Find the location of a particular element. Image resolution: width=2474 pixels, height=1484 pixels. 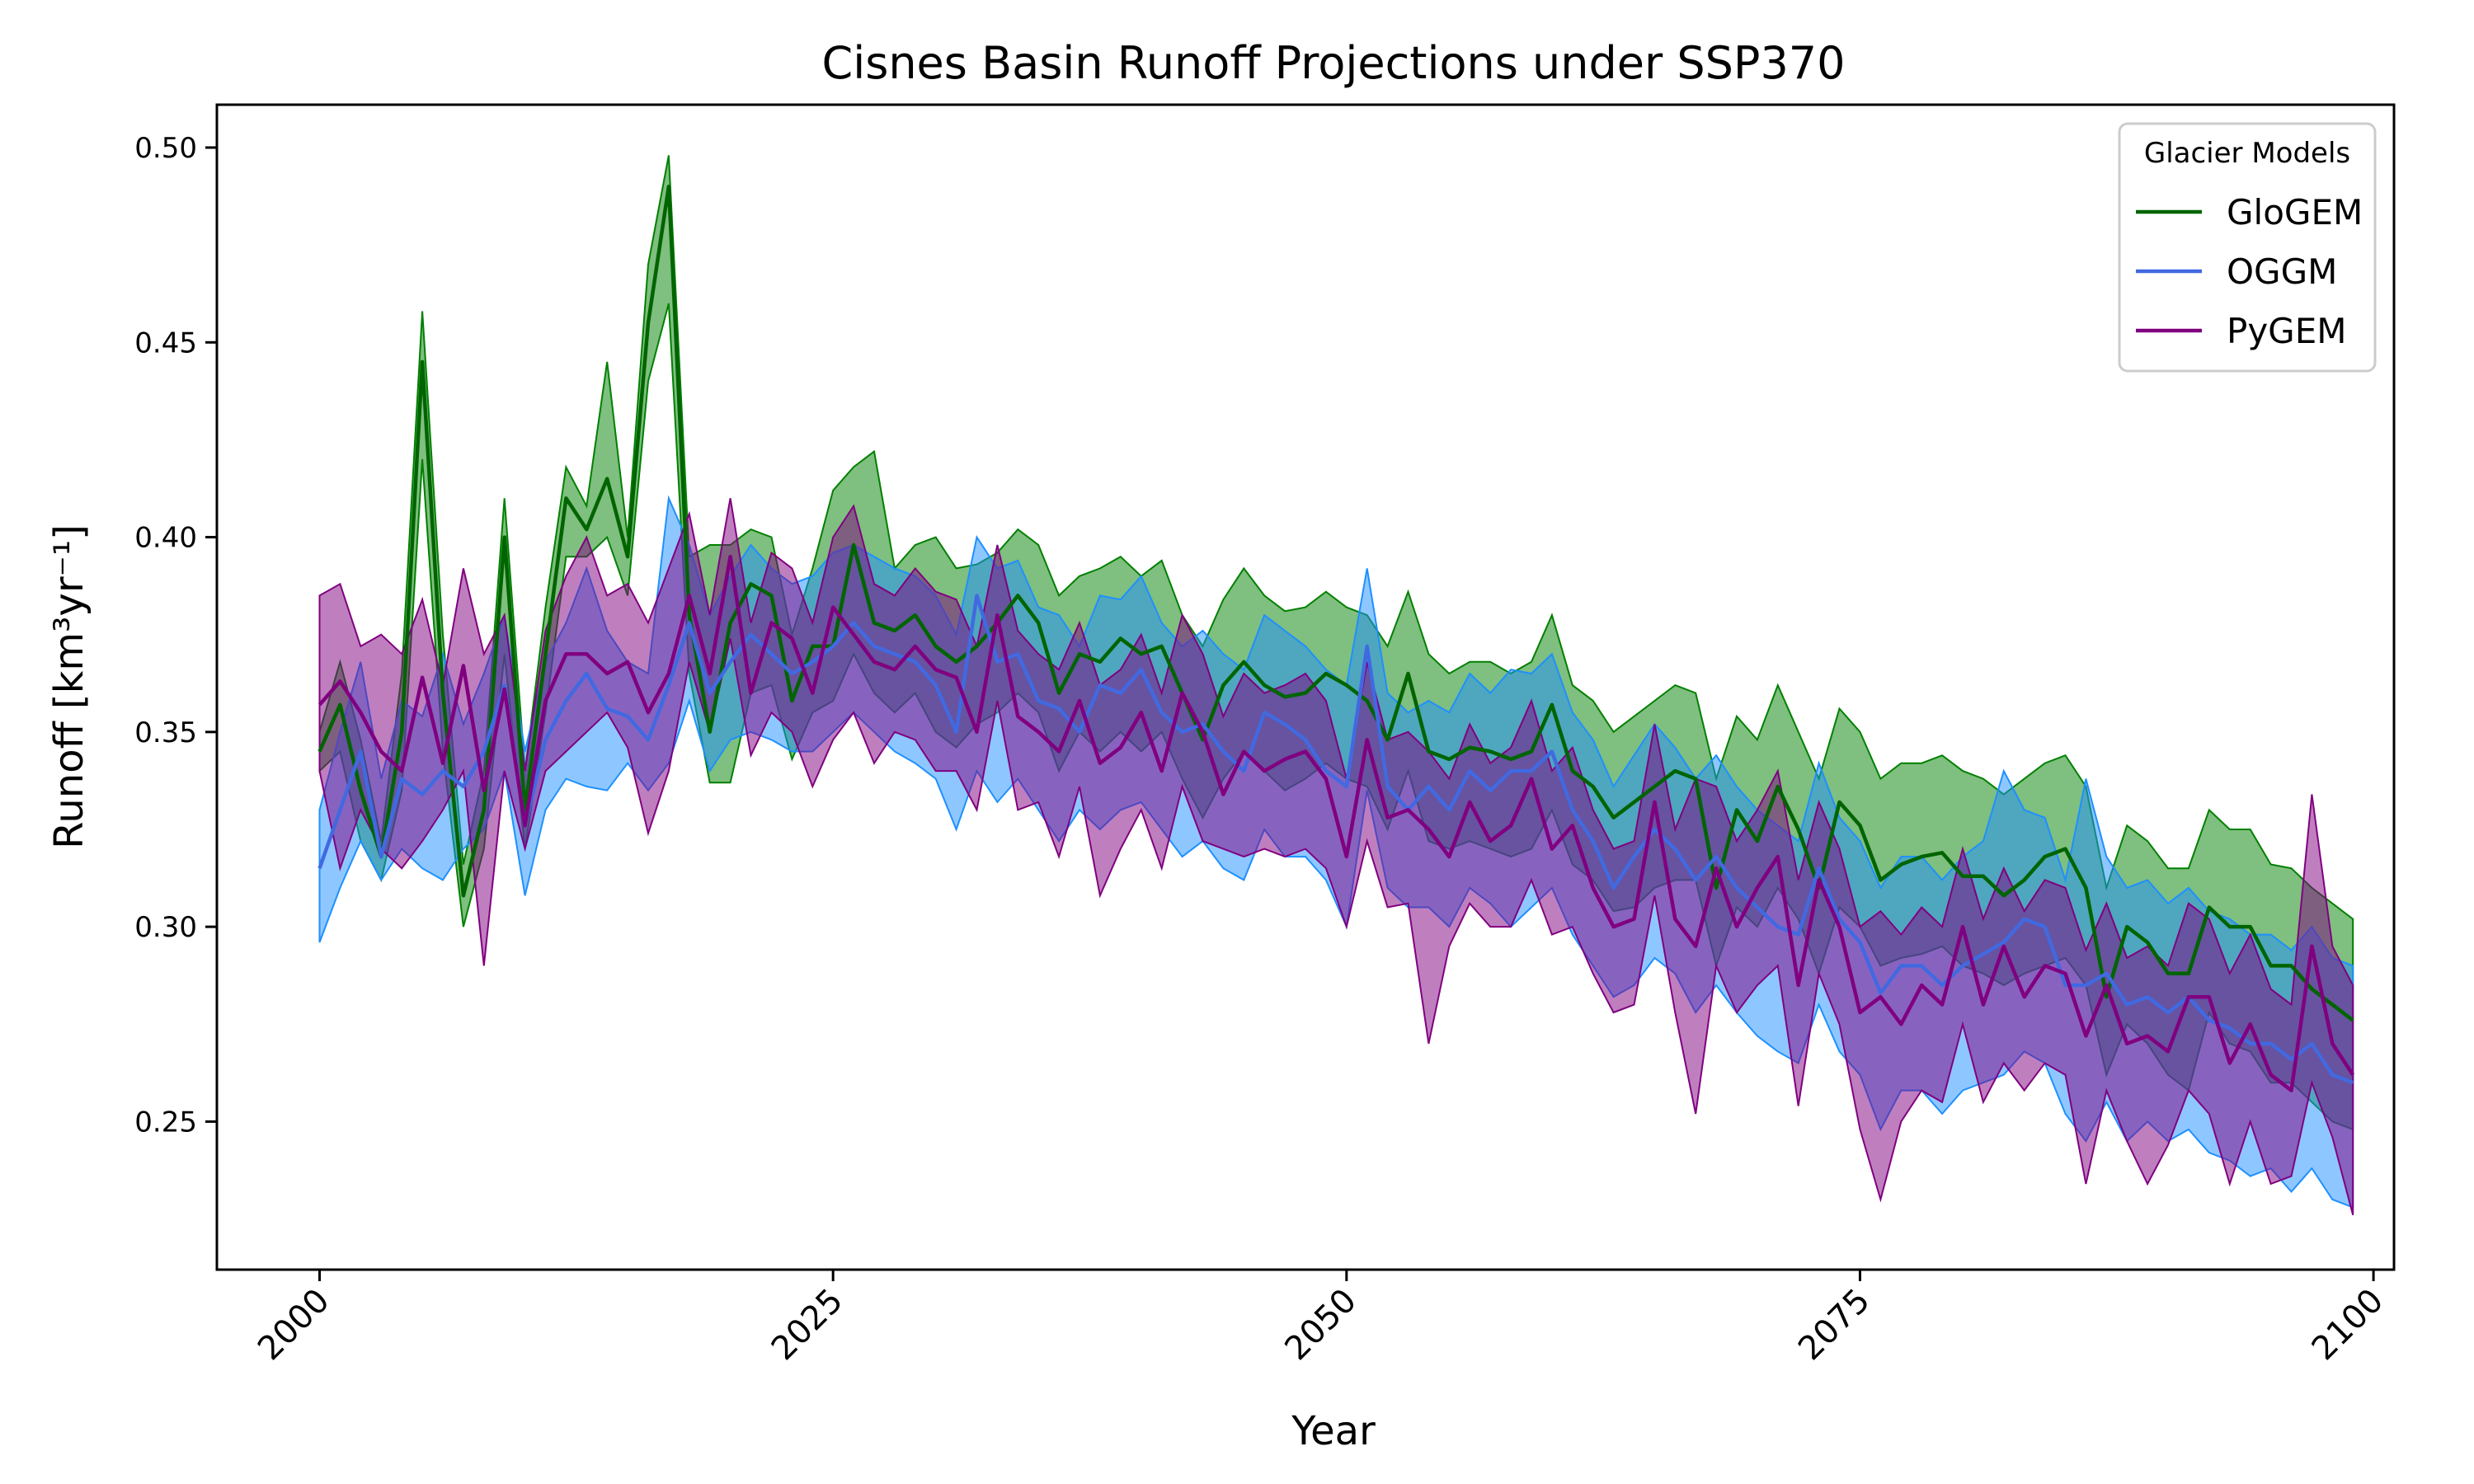

pygem-legend-label: PyGEM is located at coordinates (2287, 331).